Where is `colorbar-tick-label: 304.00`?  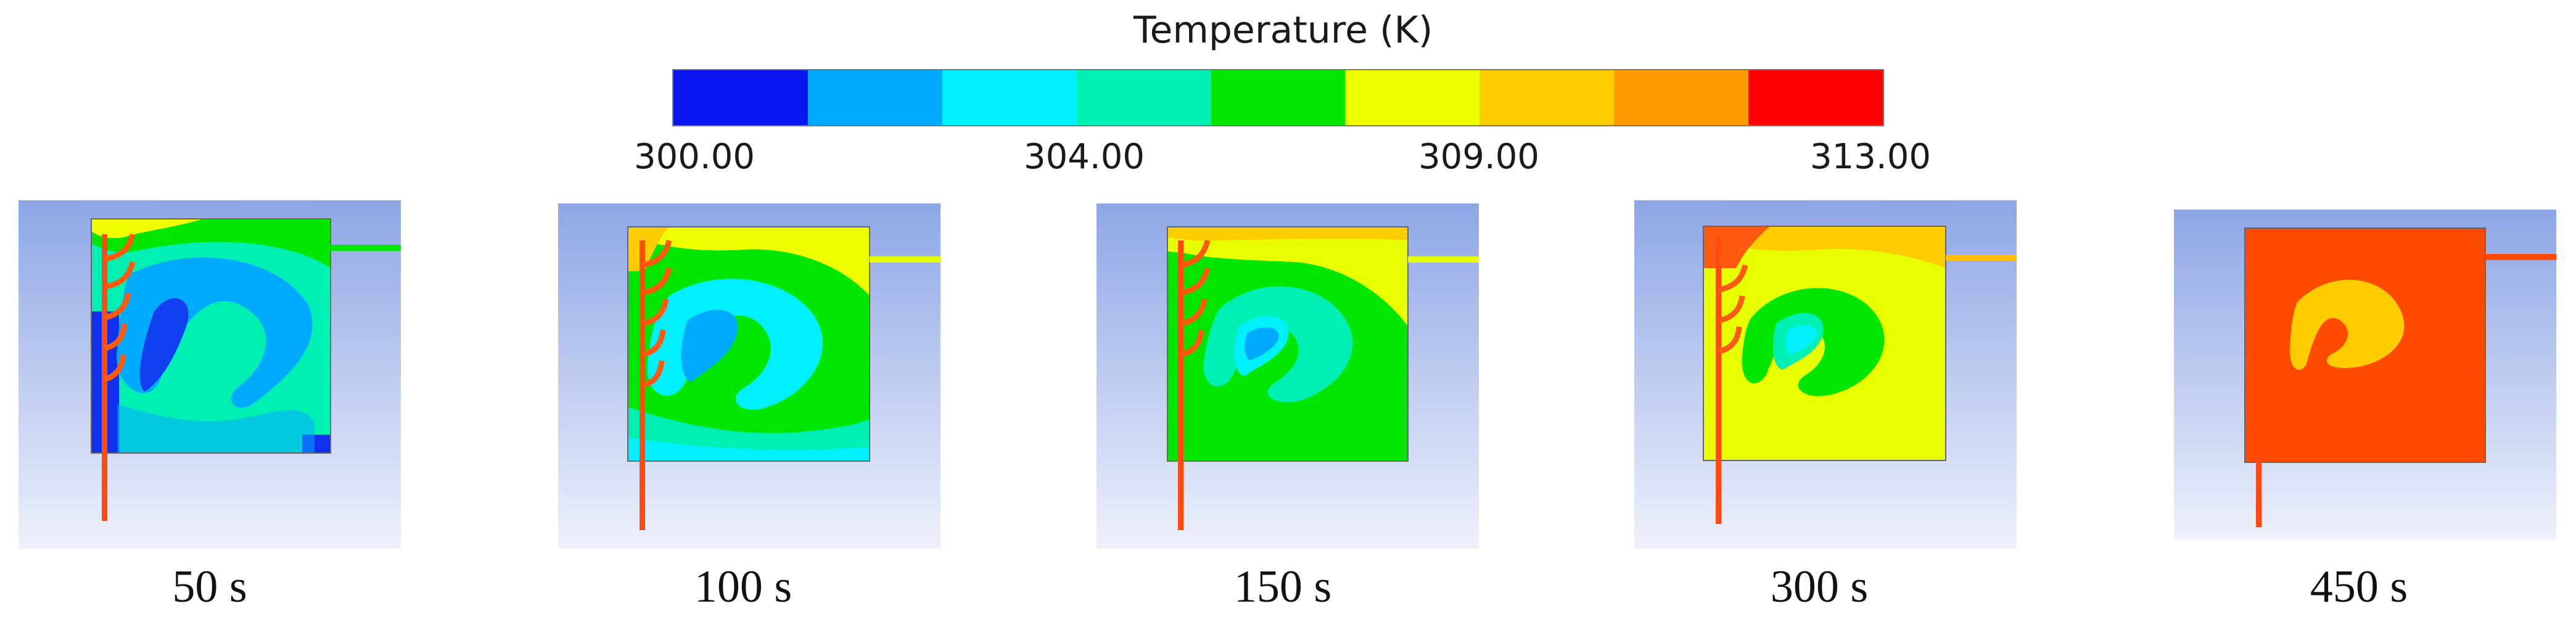 colorbar-tick-label: 304.00 is located at coordinates (1084, 157).